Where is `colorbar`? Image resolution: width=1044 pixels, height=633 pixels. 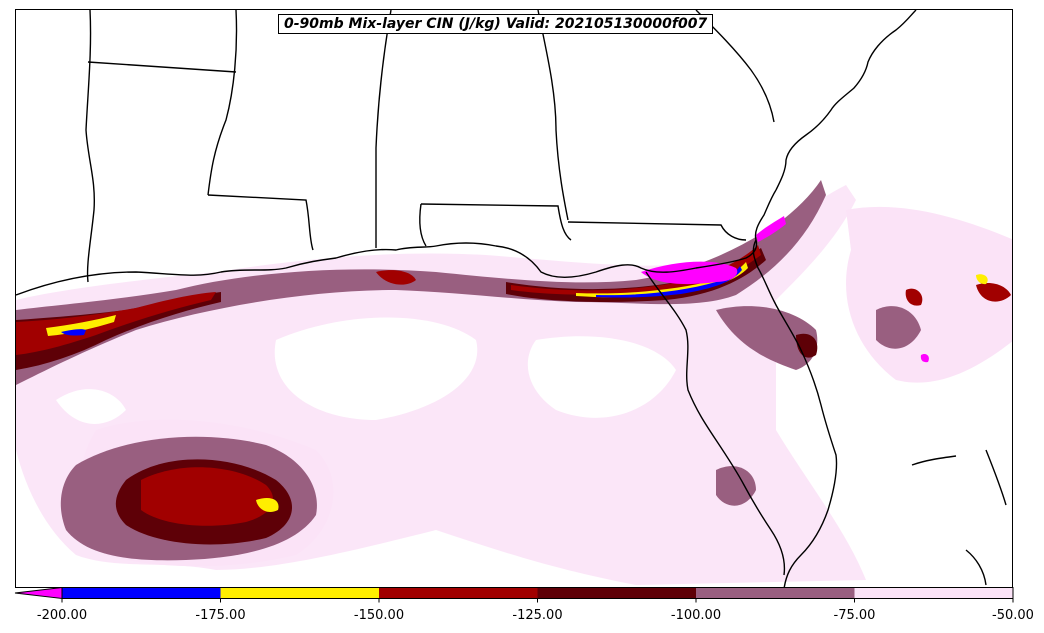 colorbar is located at coordinates (514, 595).